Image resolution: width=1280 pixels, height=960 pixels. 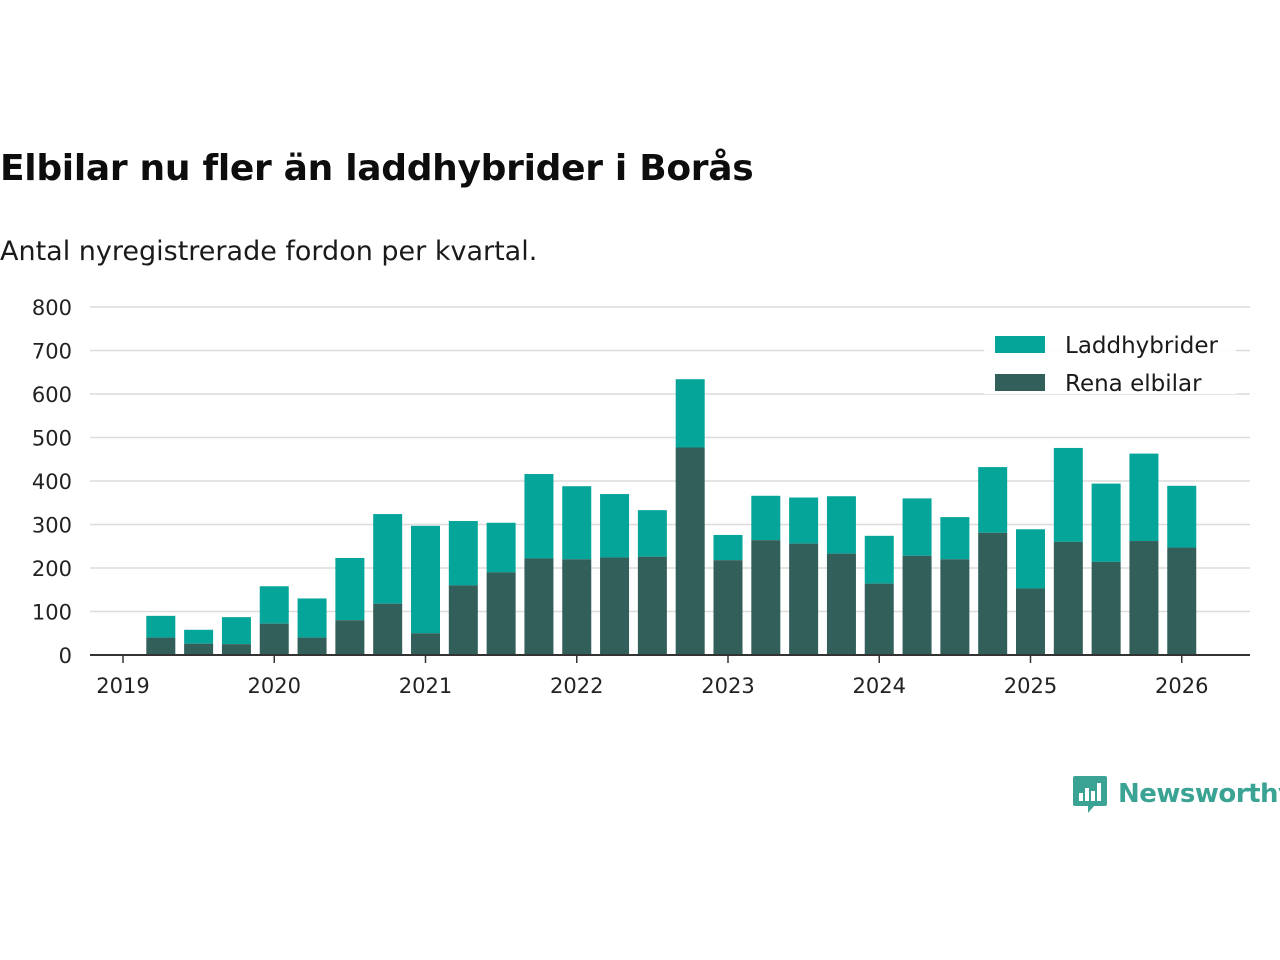 What do you see at coordinates (1199, 794) in the screenshot?
I see `newsworthy-brand-name: Newsworthy` at bounding box center [1199, 794].